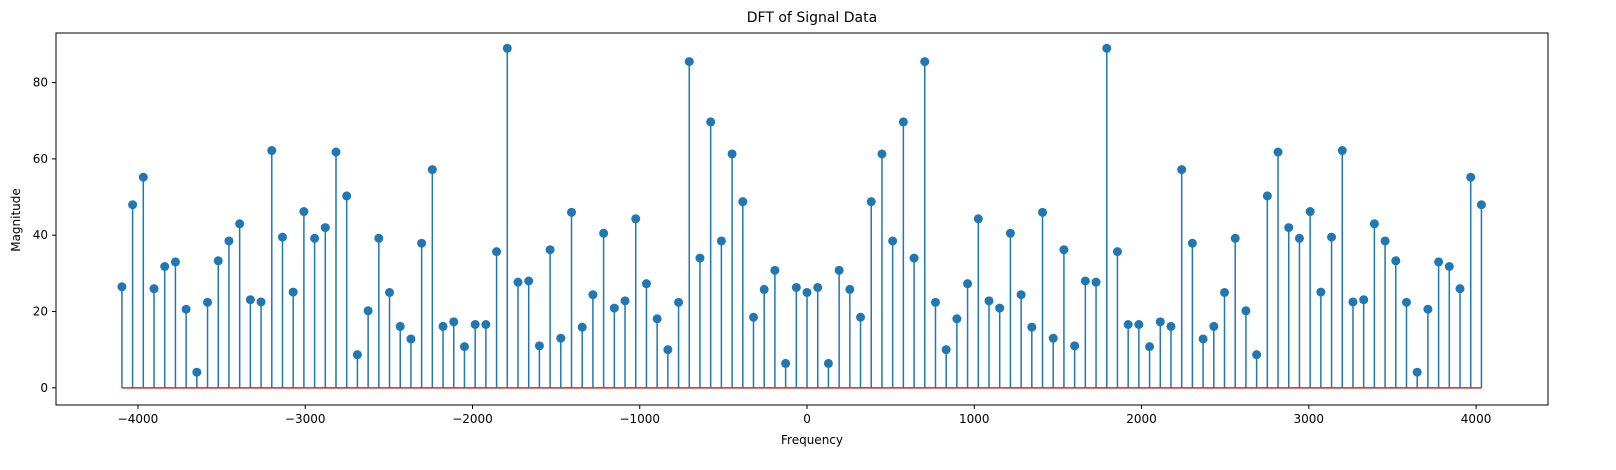 The image size is (1616, 470). What do you see at coordinates (40, 159) in the screenshot?
I see `y-tick-label: 60` at bounding box center [40, 159].